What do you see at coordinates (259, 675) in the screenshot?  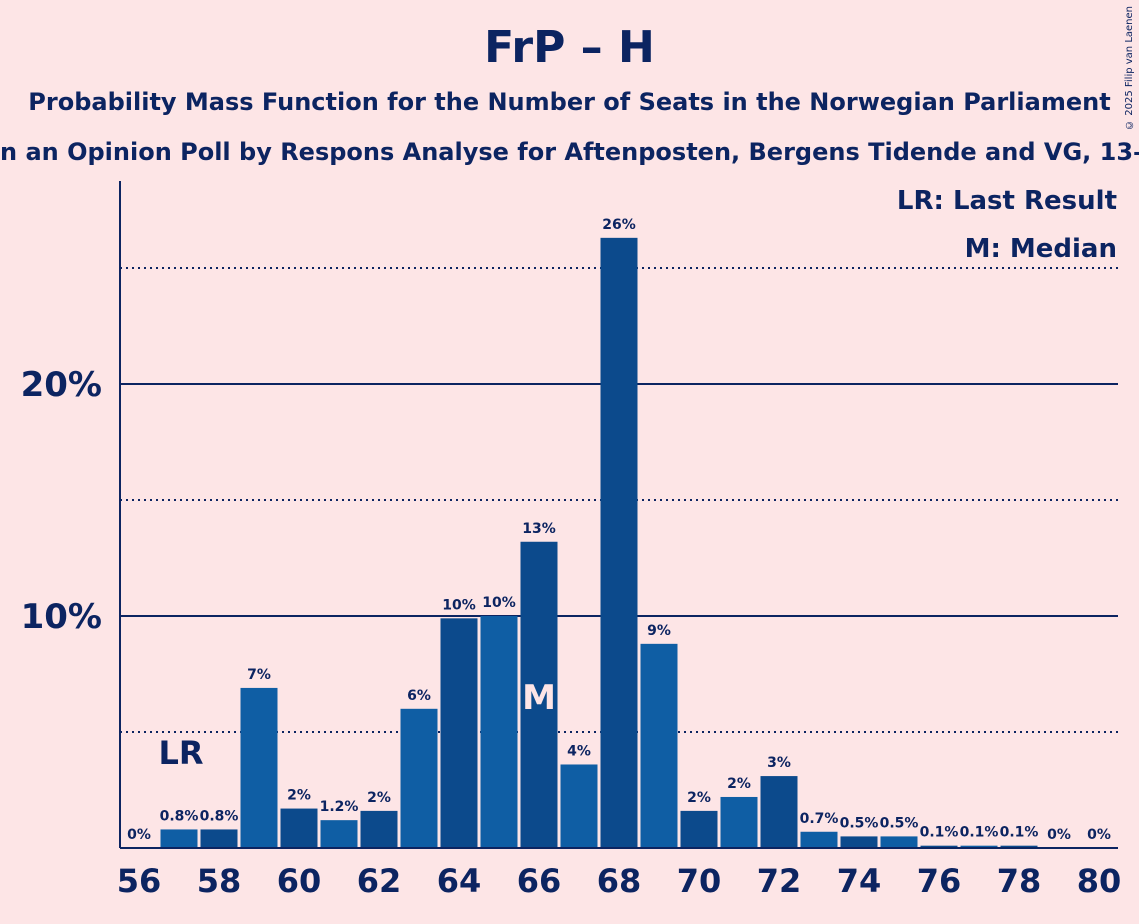 I see `bar-value-label: 7%` at bounding box center [259, 675].